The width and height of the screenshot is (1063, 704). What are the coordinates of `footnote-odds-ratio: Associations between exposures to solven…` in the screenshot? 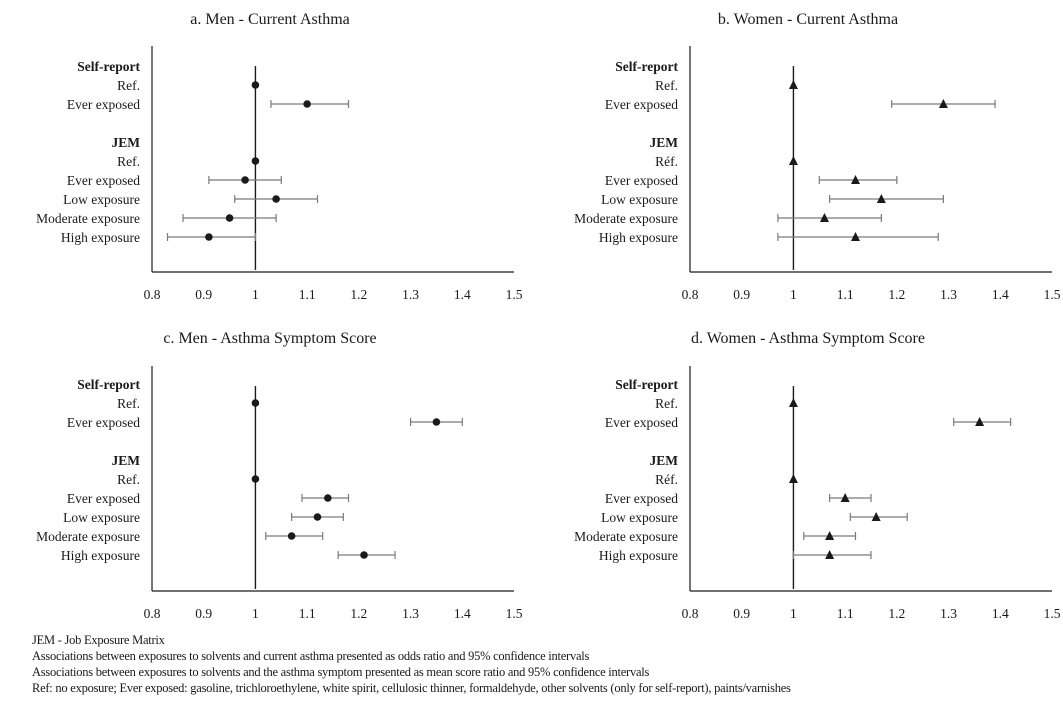 It's located at (311, 656).